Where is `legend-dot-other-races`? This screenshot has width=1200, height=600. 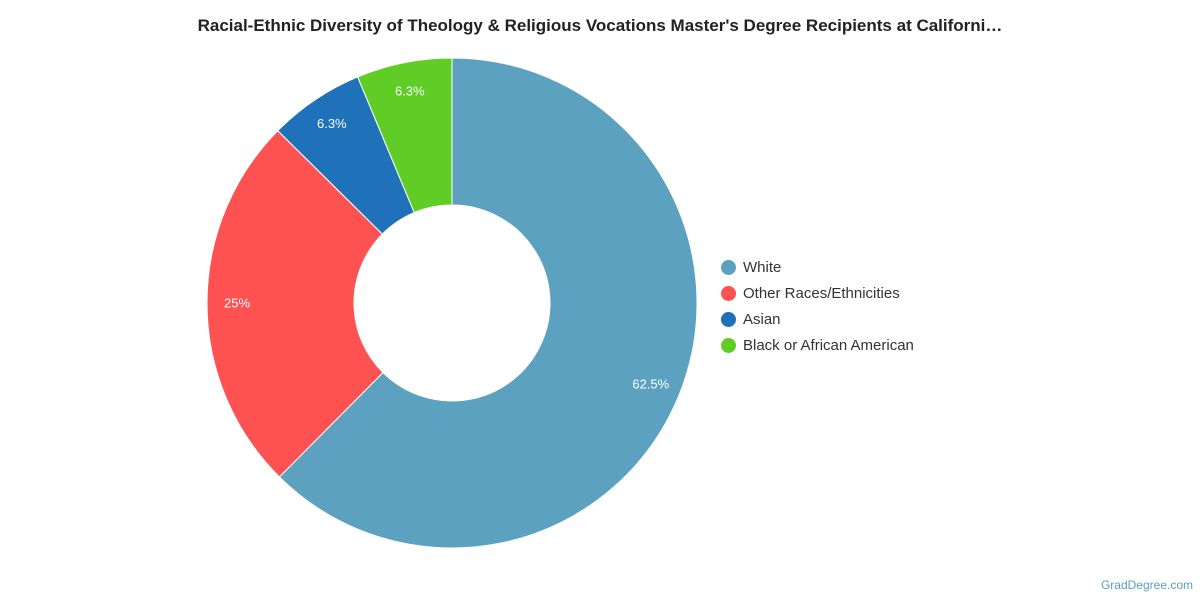 legend-dot-other-races is located at coordinates (728, 293).